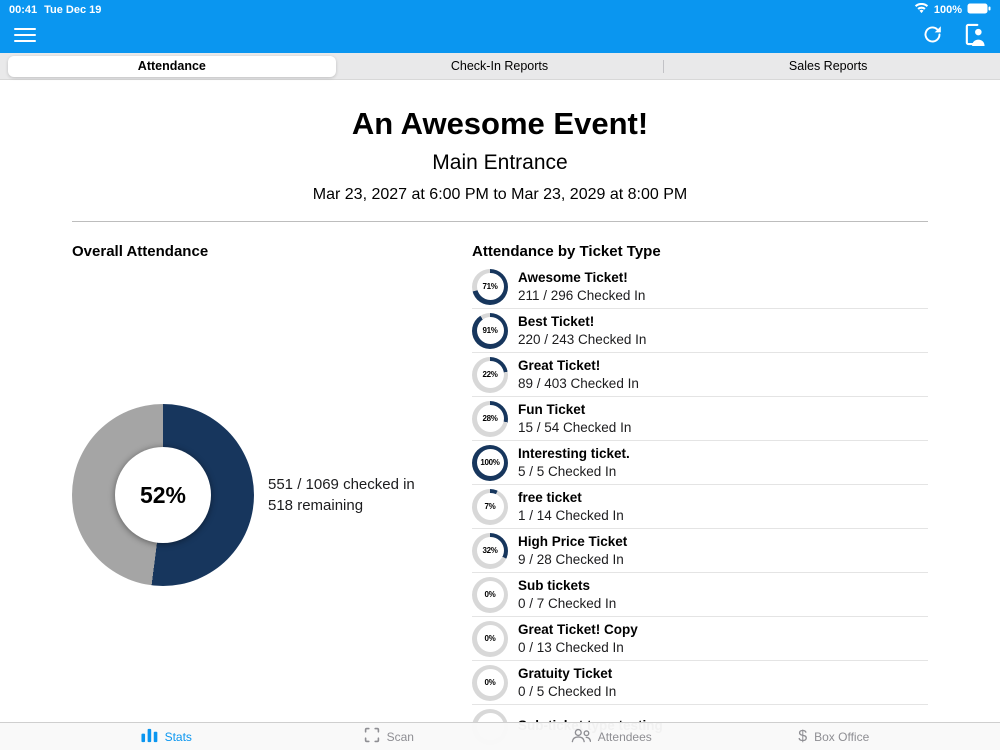  Describe the element at coordinates (140, 251) in the screenshot. I see `overall-attendance-heading: Overall Attendance` at that location.